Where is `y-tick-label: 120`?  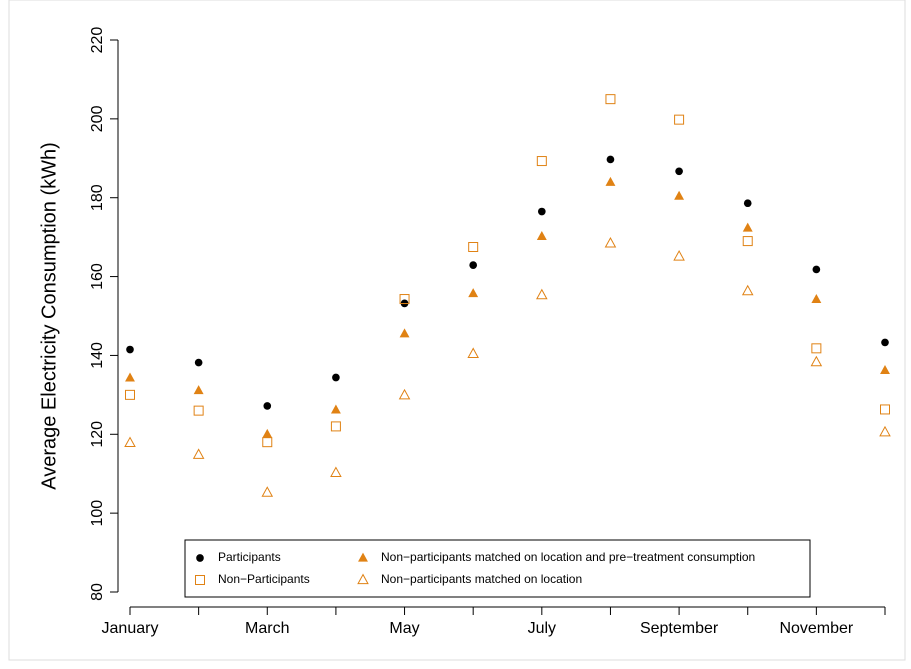 y-tick-label: 120 is located at coordinates (97, 434).